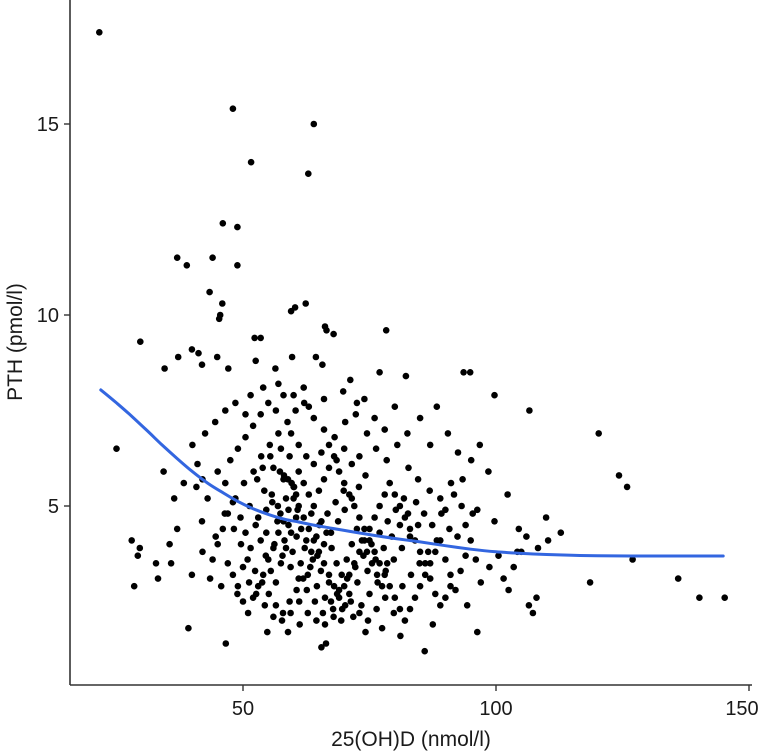 This screenshot has width=767, height=754. I want to click on y-tick-label-10: 10, so click(48, 316).